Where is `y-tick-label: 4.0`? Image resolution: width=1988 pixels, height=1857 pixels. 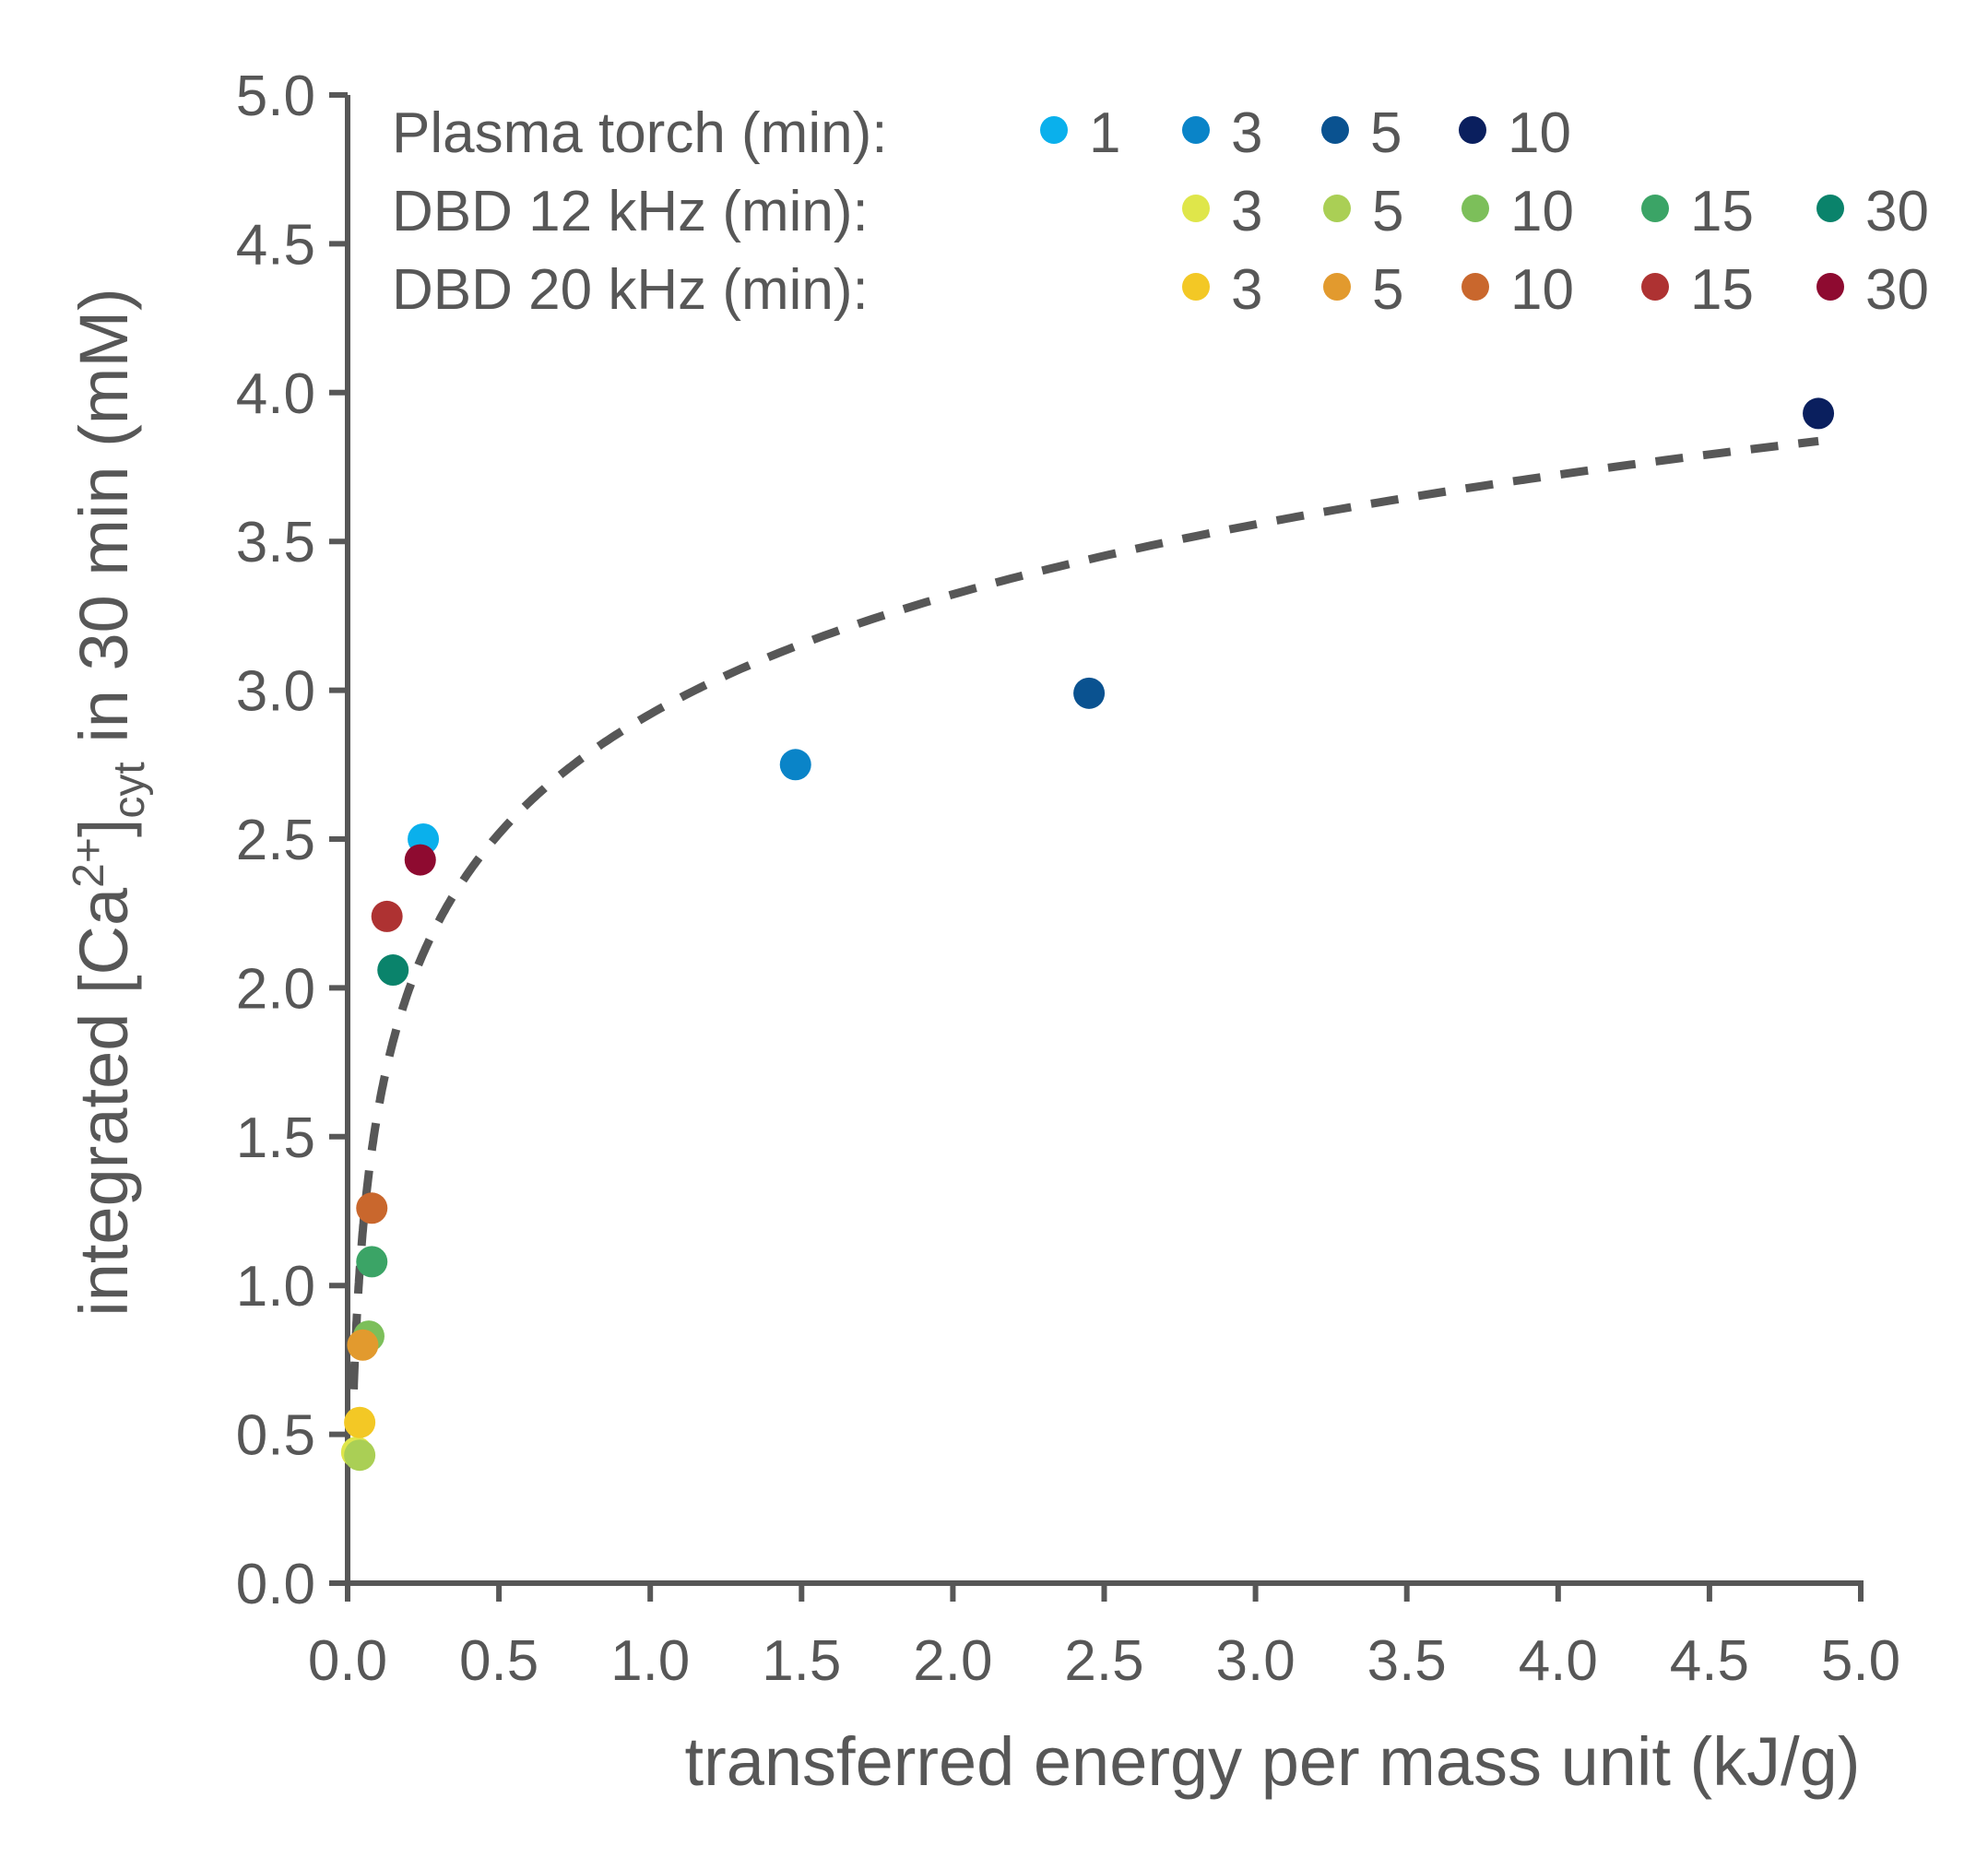
y-tick-label: 4.0 is located at coordinates (276, 394).